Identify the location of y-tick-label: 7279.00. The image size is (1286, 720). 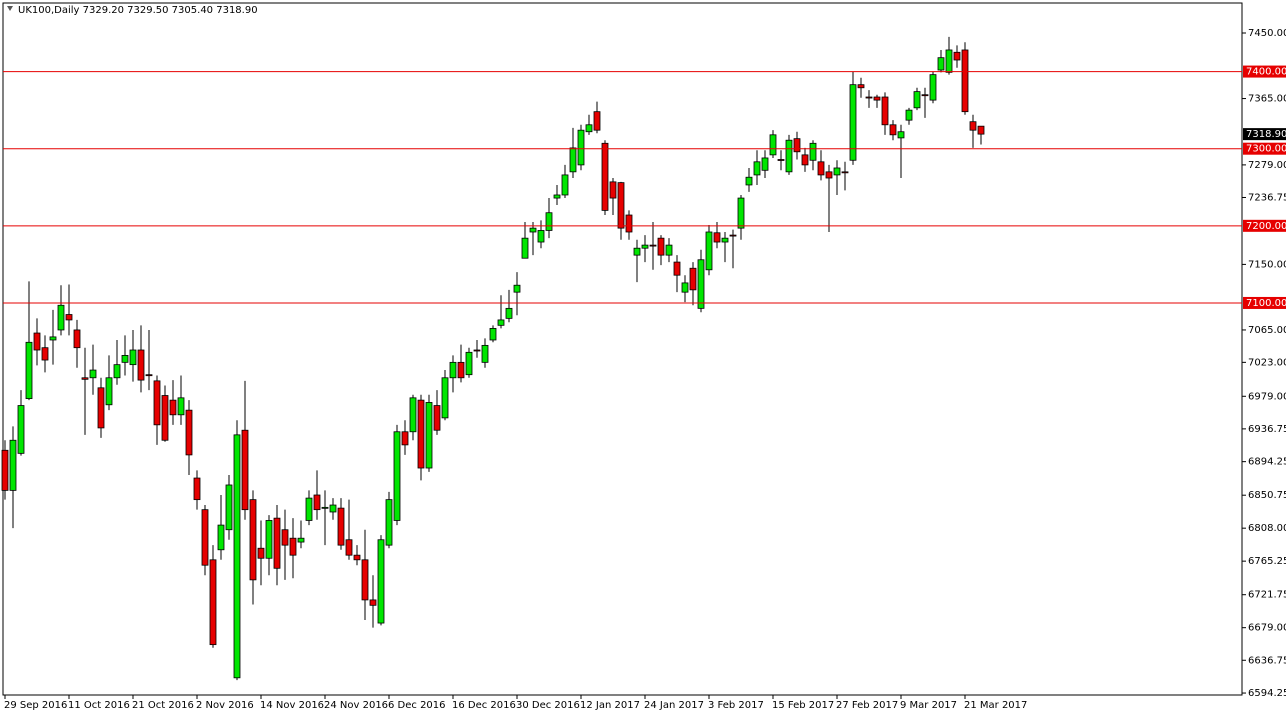
(1267, 165).